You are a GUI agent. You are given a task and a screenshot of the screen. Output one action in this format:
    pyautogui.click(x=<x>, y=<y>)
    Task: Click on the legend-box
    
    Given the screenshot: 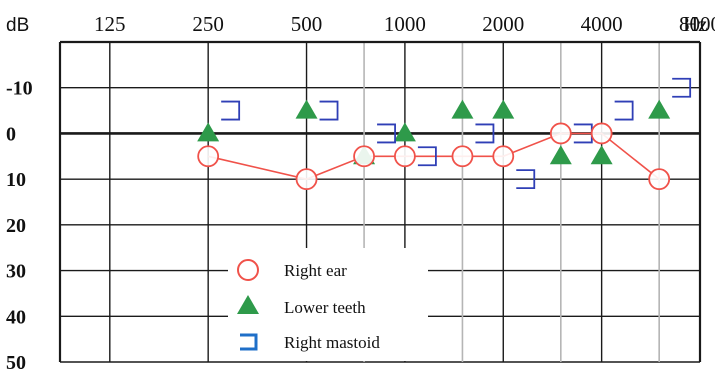 What is the action you would take?
    pyautogui.click(x=328, y=304)
    